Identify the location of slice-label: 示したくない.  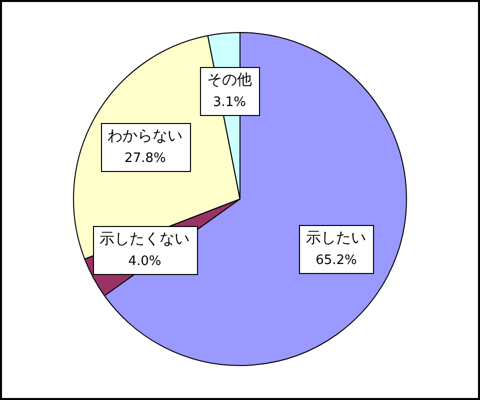
(145, 238).